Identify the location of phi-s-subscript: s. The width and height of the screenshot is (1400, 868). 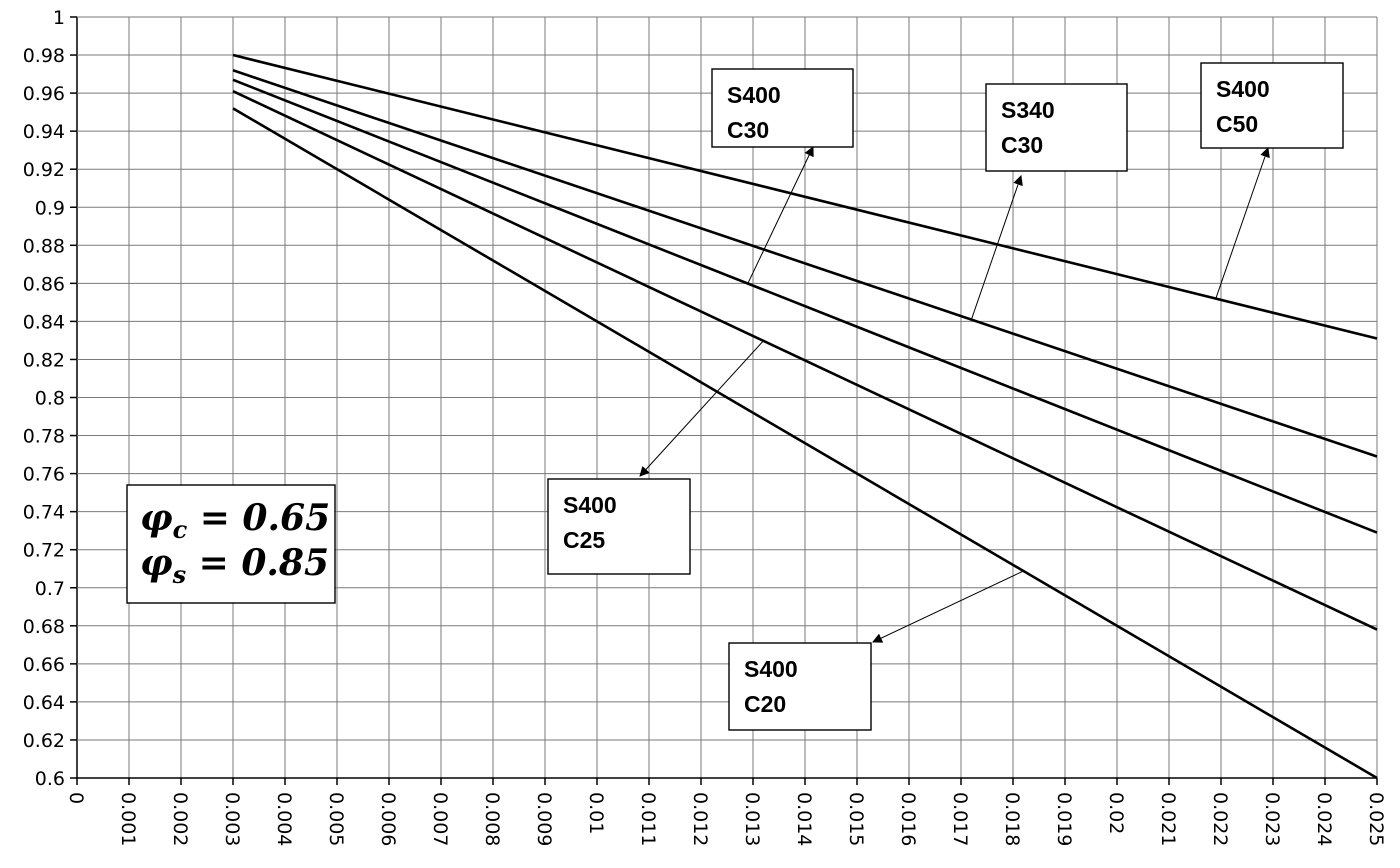
(179, 574).